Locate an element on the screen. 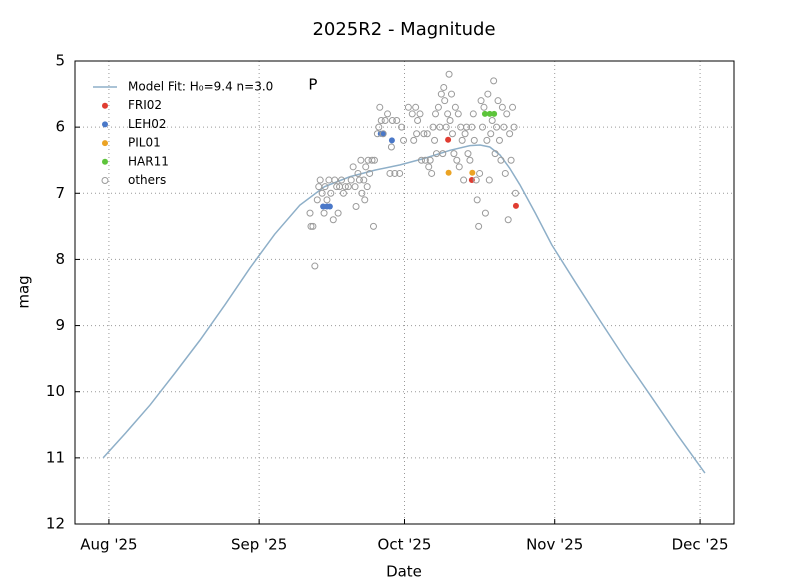 Image resolution: width=795 pixels, height=585 pixels. y-tick-label: 11 is located at coordinates (55, 457).